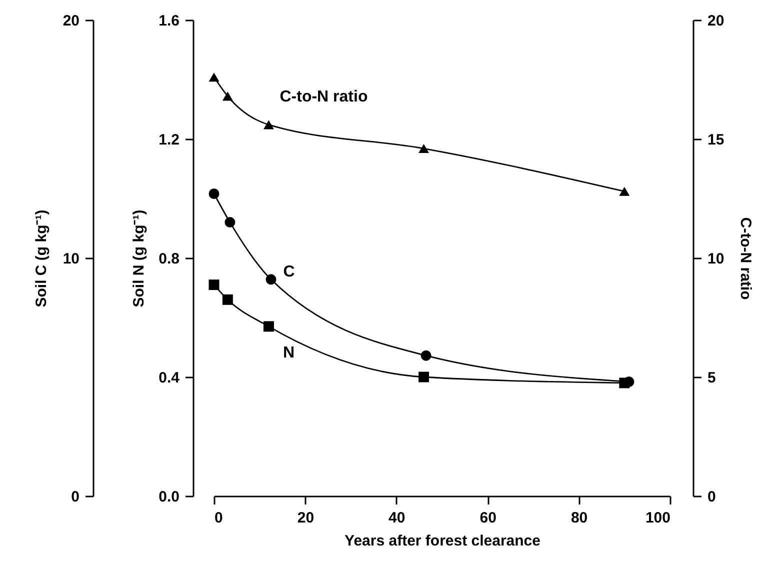  Describe the element at coordinates (442, 541) in the screenshot. I see `x-axis-title: Years after forest clearance` at that location.